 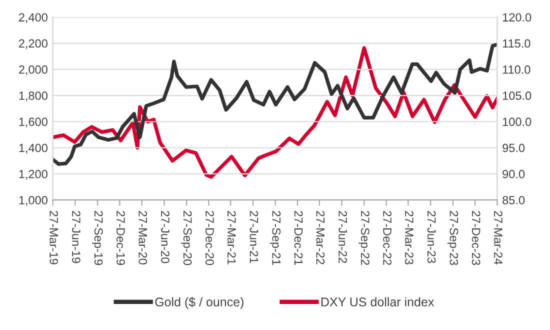 What do you see at coordinates (320, 237) in the screenshot?
I see `x-tick-label: 27-Mar-22` at bounding box center [320, 237].